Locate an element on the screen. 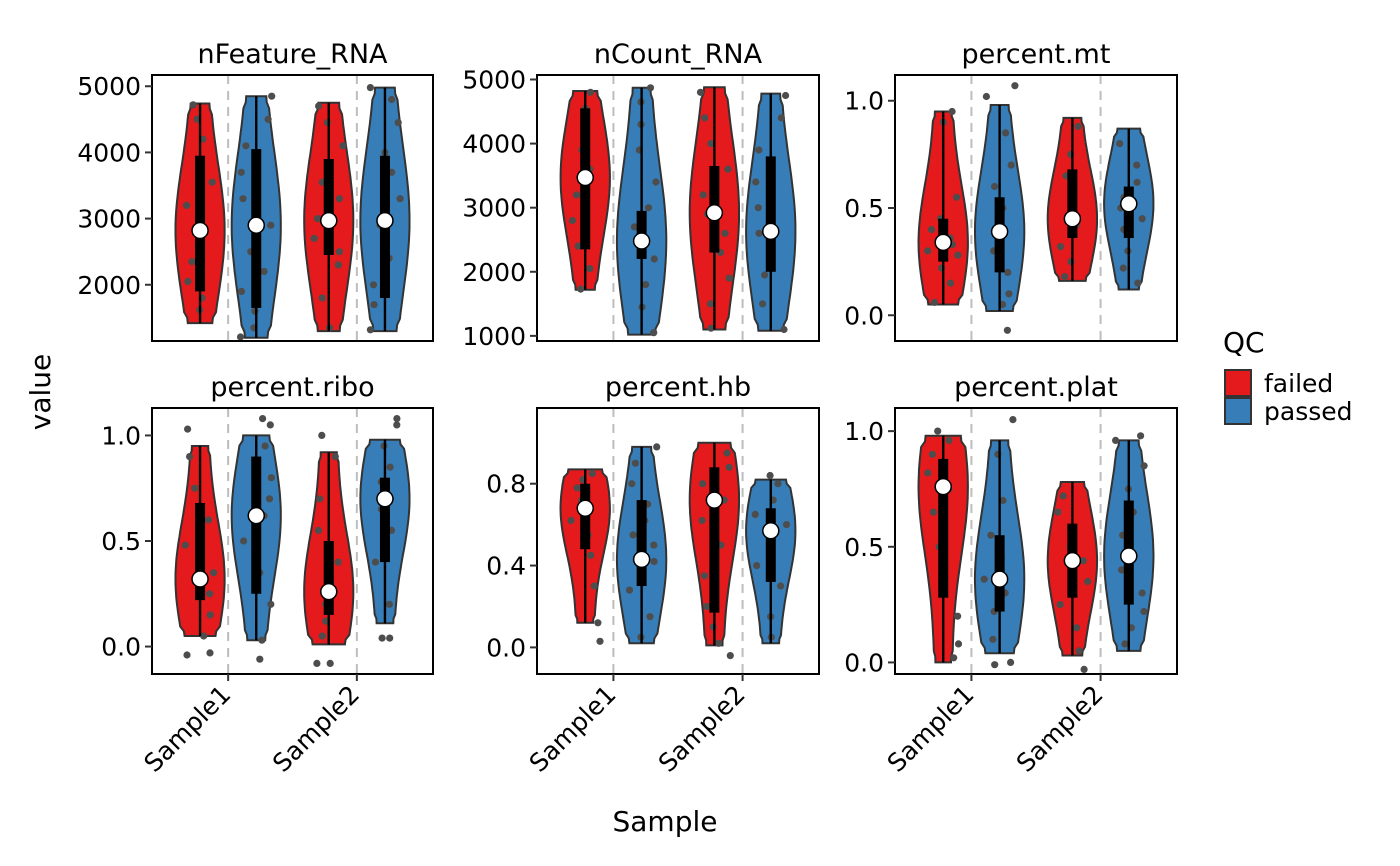 The height and width of the screenshot is (866, 1400). y-tick-label: 0.4 is located at coordinates (506, 566).